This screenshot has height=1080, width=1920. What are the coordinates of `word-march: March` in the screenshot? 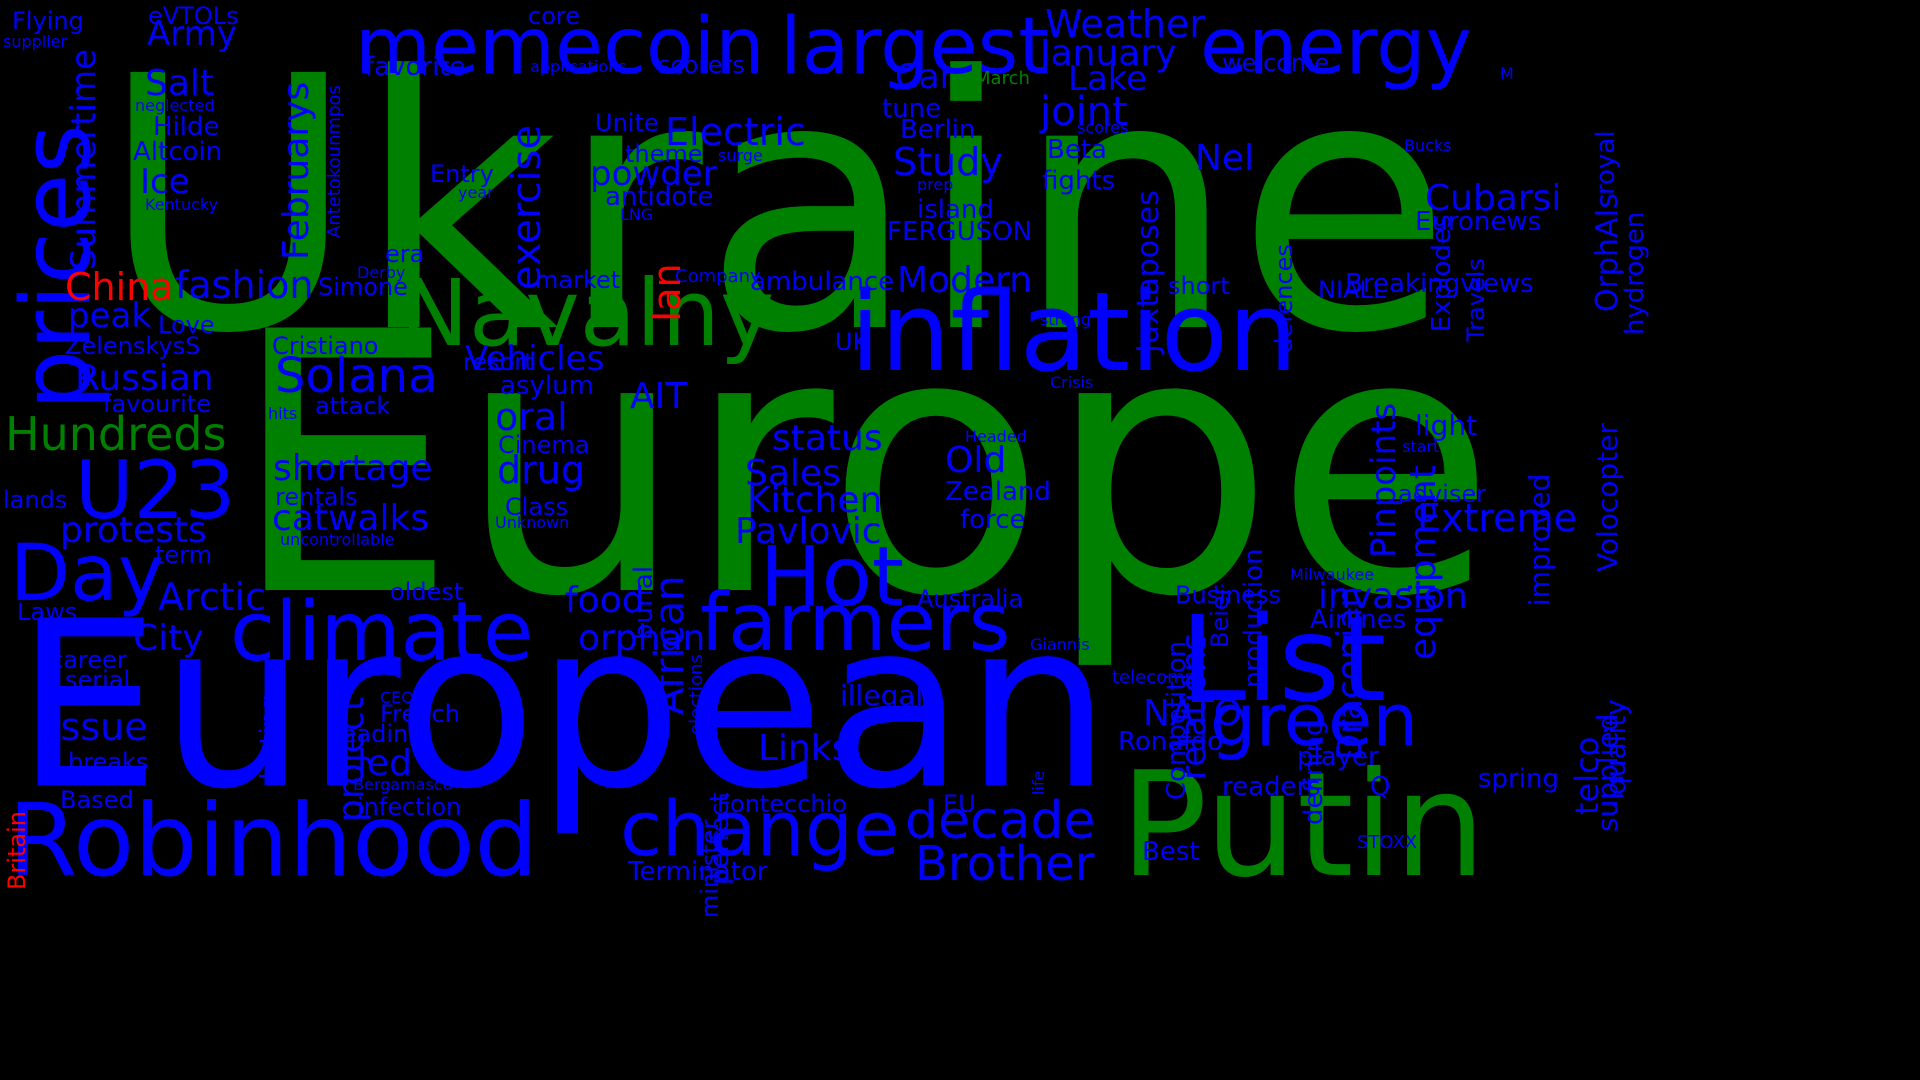 It's located at (1002, 78).